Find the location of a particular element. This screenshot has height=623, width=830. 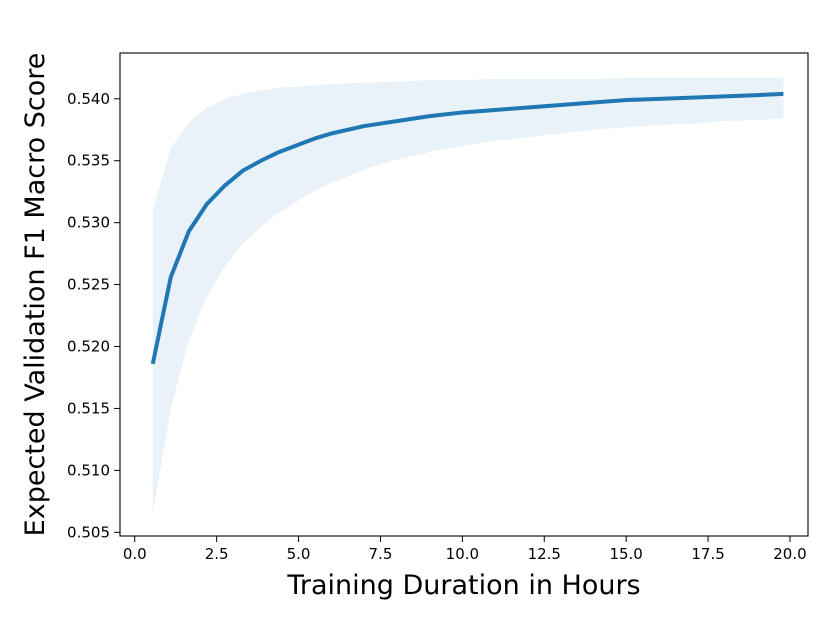

x-tick-label: 17.5 is located at coordinates (707, 554).